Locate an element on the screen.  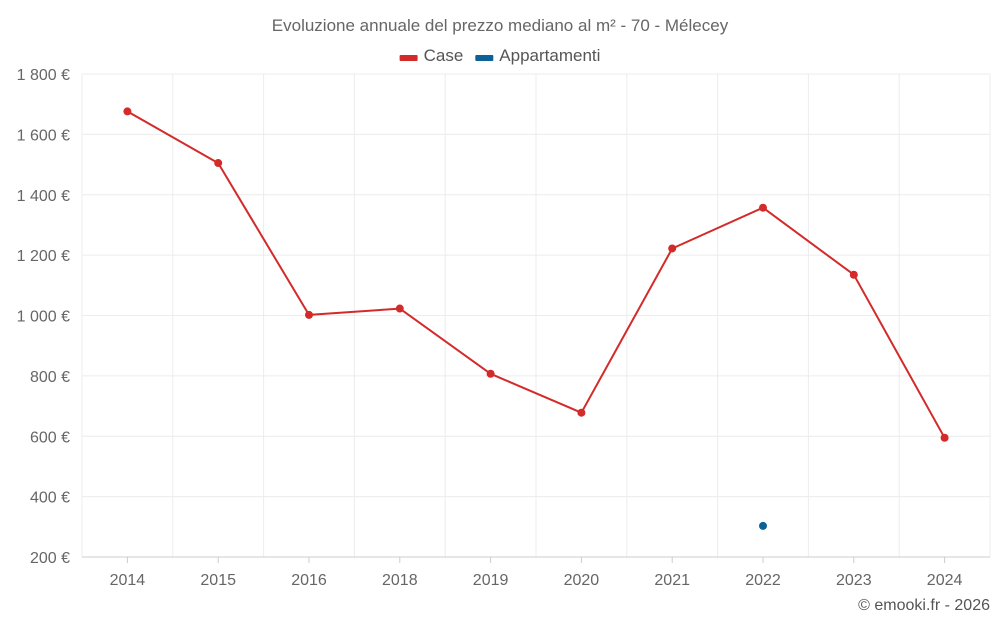
data-point-appartamenti is located at coordinates (763, 525).